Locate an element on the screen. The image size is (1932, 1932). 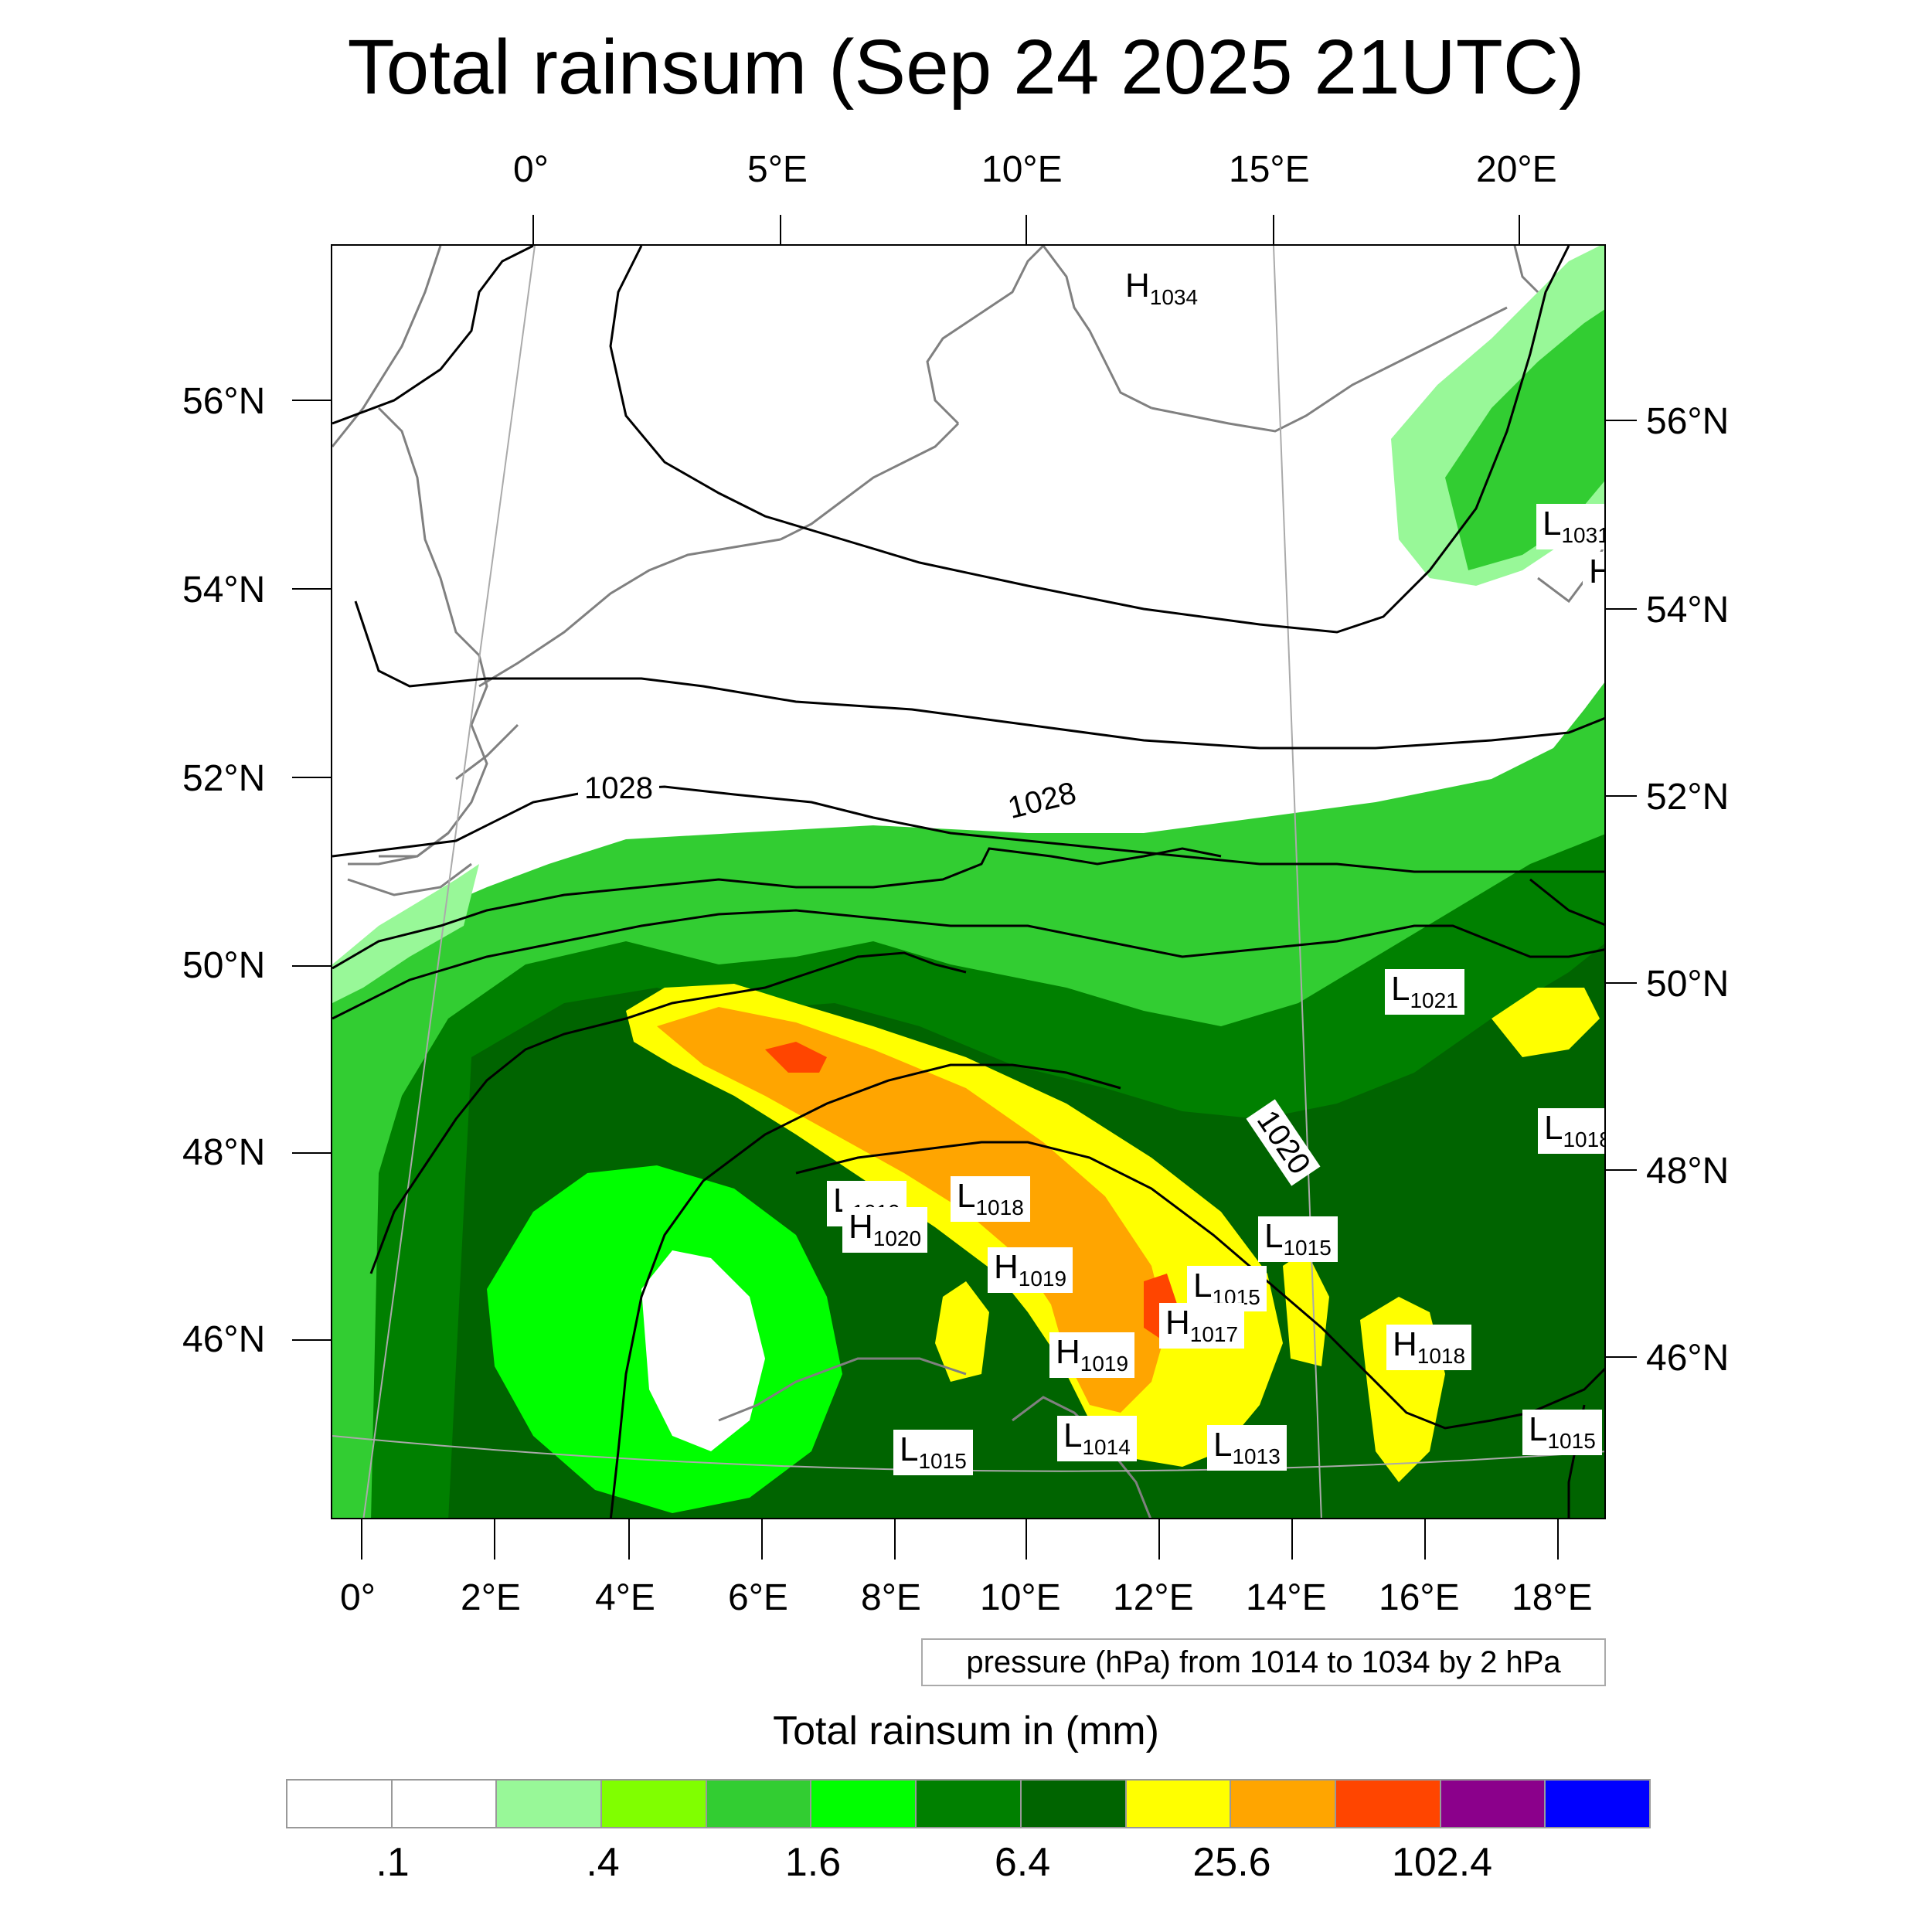
pressure-center-label: L1014 is located at coordinates (1097, 1439).